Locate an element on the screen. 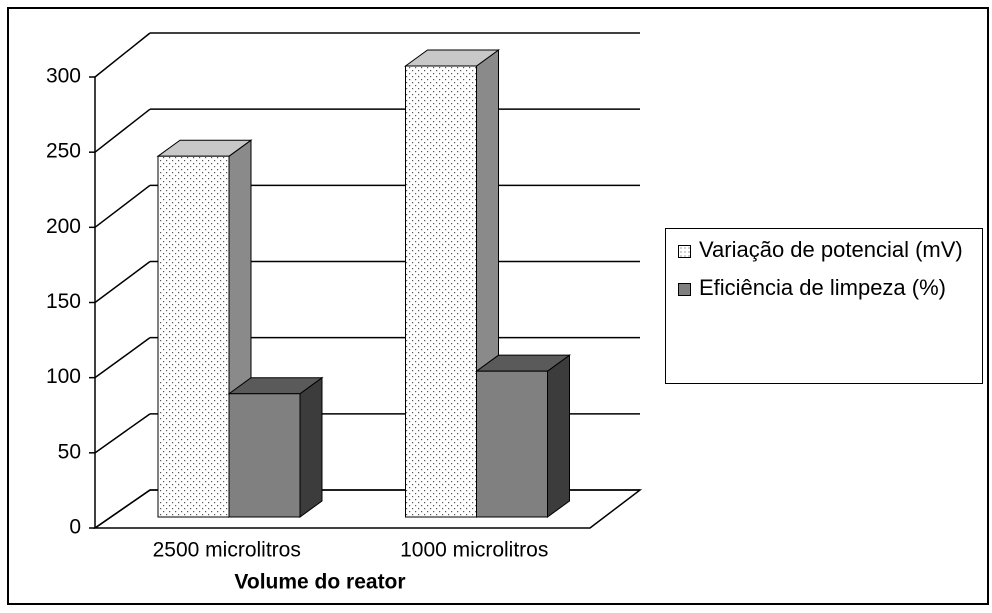  x-tick-label: 2500 microlitros is located at coordinates (227, 550).